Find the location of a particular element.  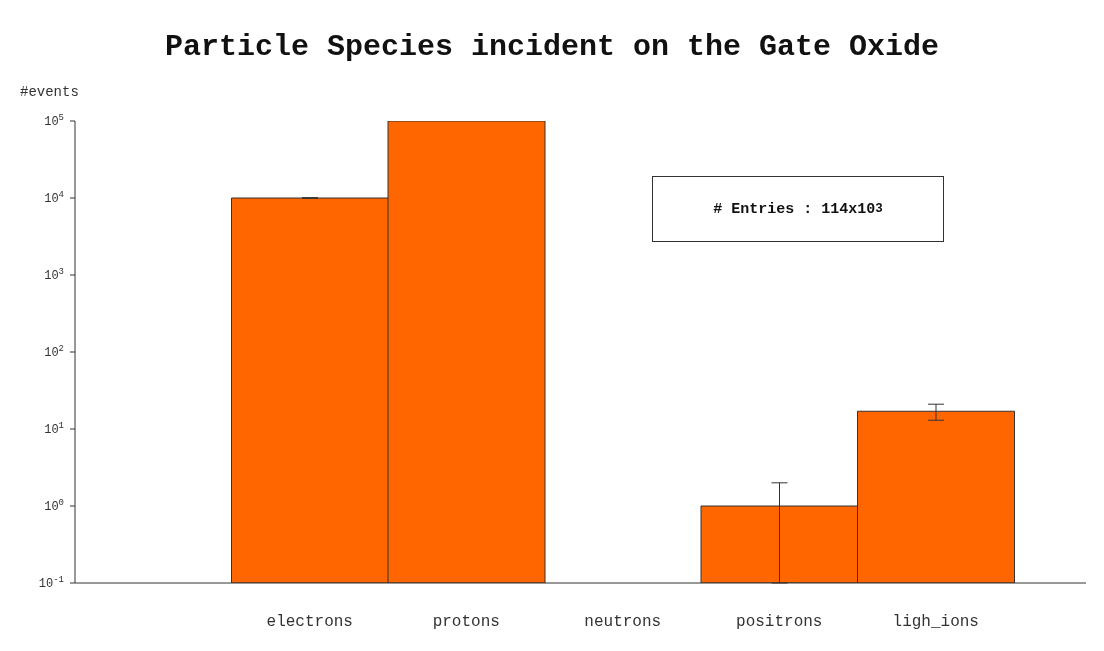

y-axis-title: #events is located at coordinates (49, 92).